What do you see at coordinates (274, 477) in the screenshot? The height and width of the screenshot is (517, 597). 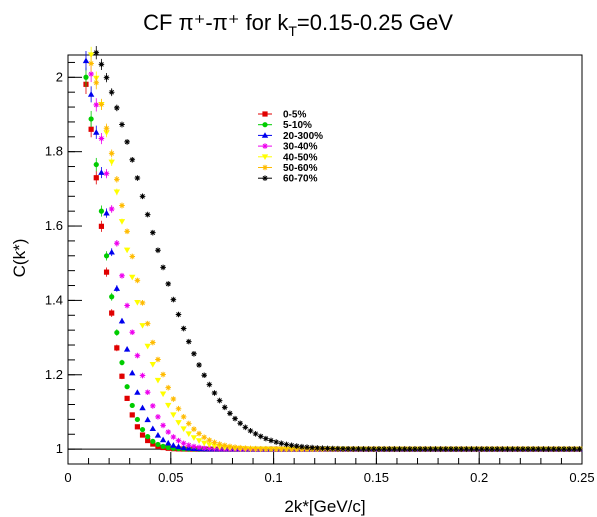 I see `x-tick-label: 0.1` at bounding box center [274, 477].